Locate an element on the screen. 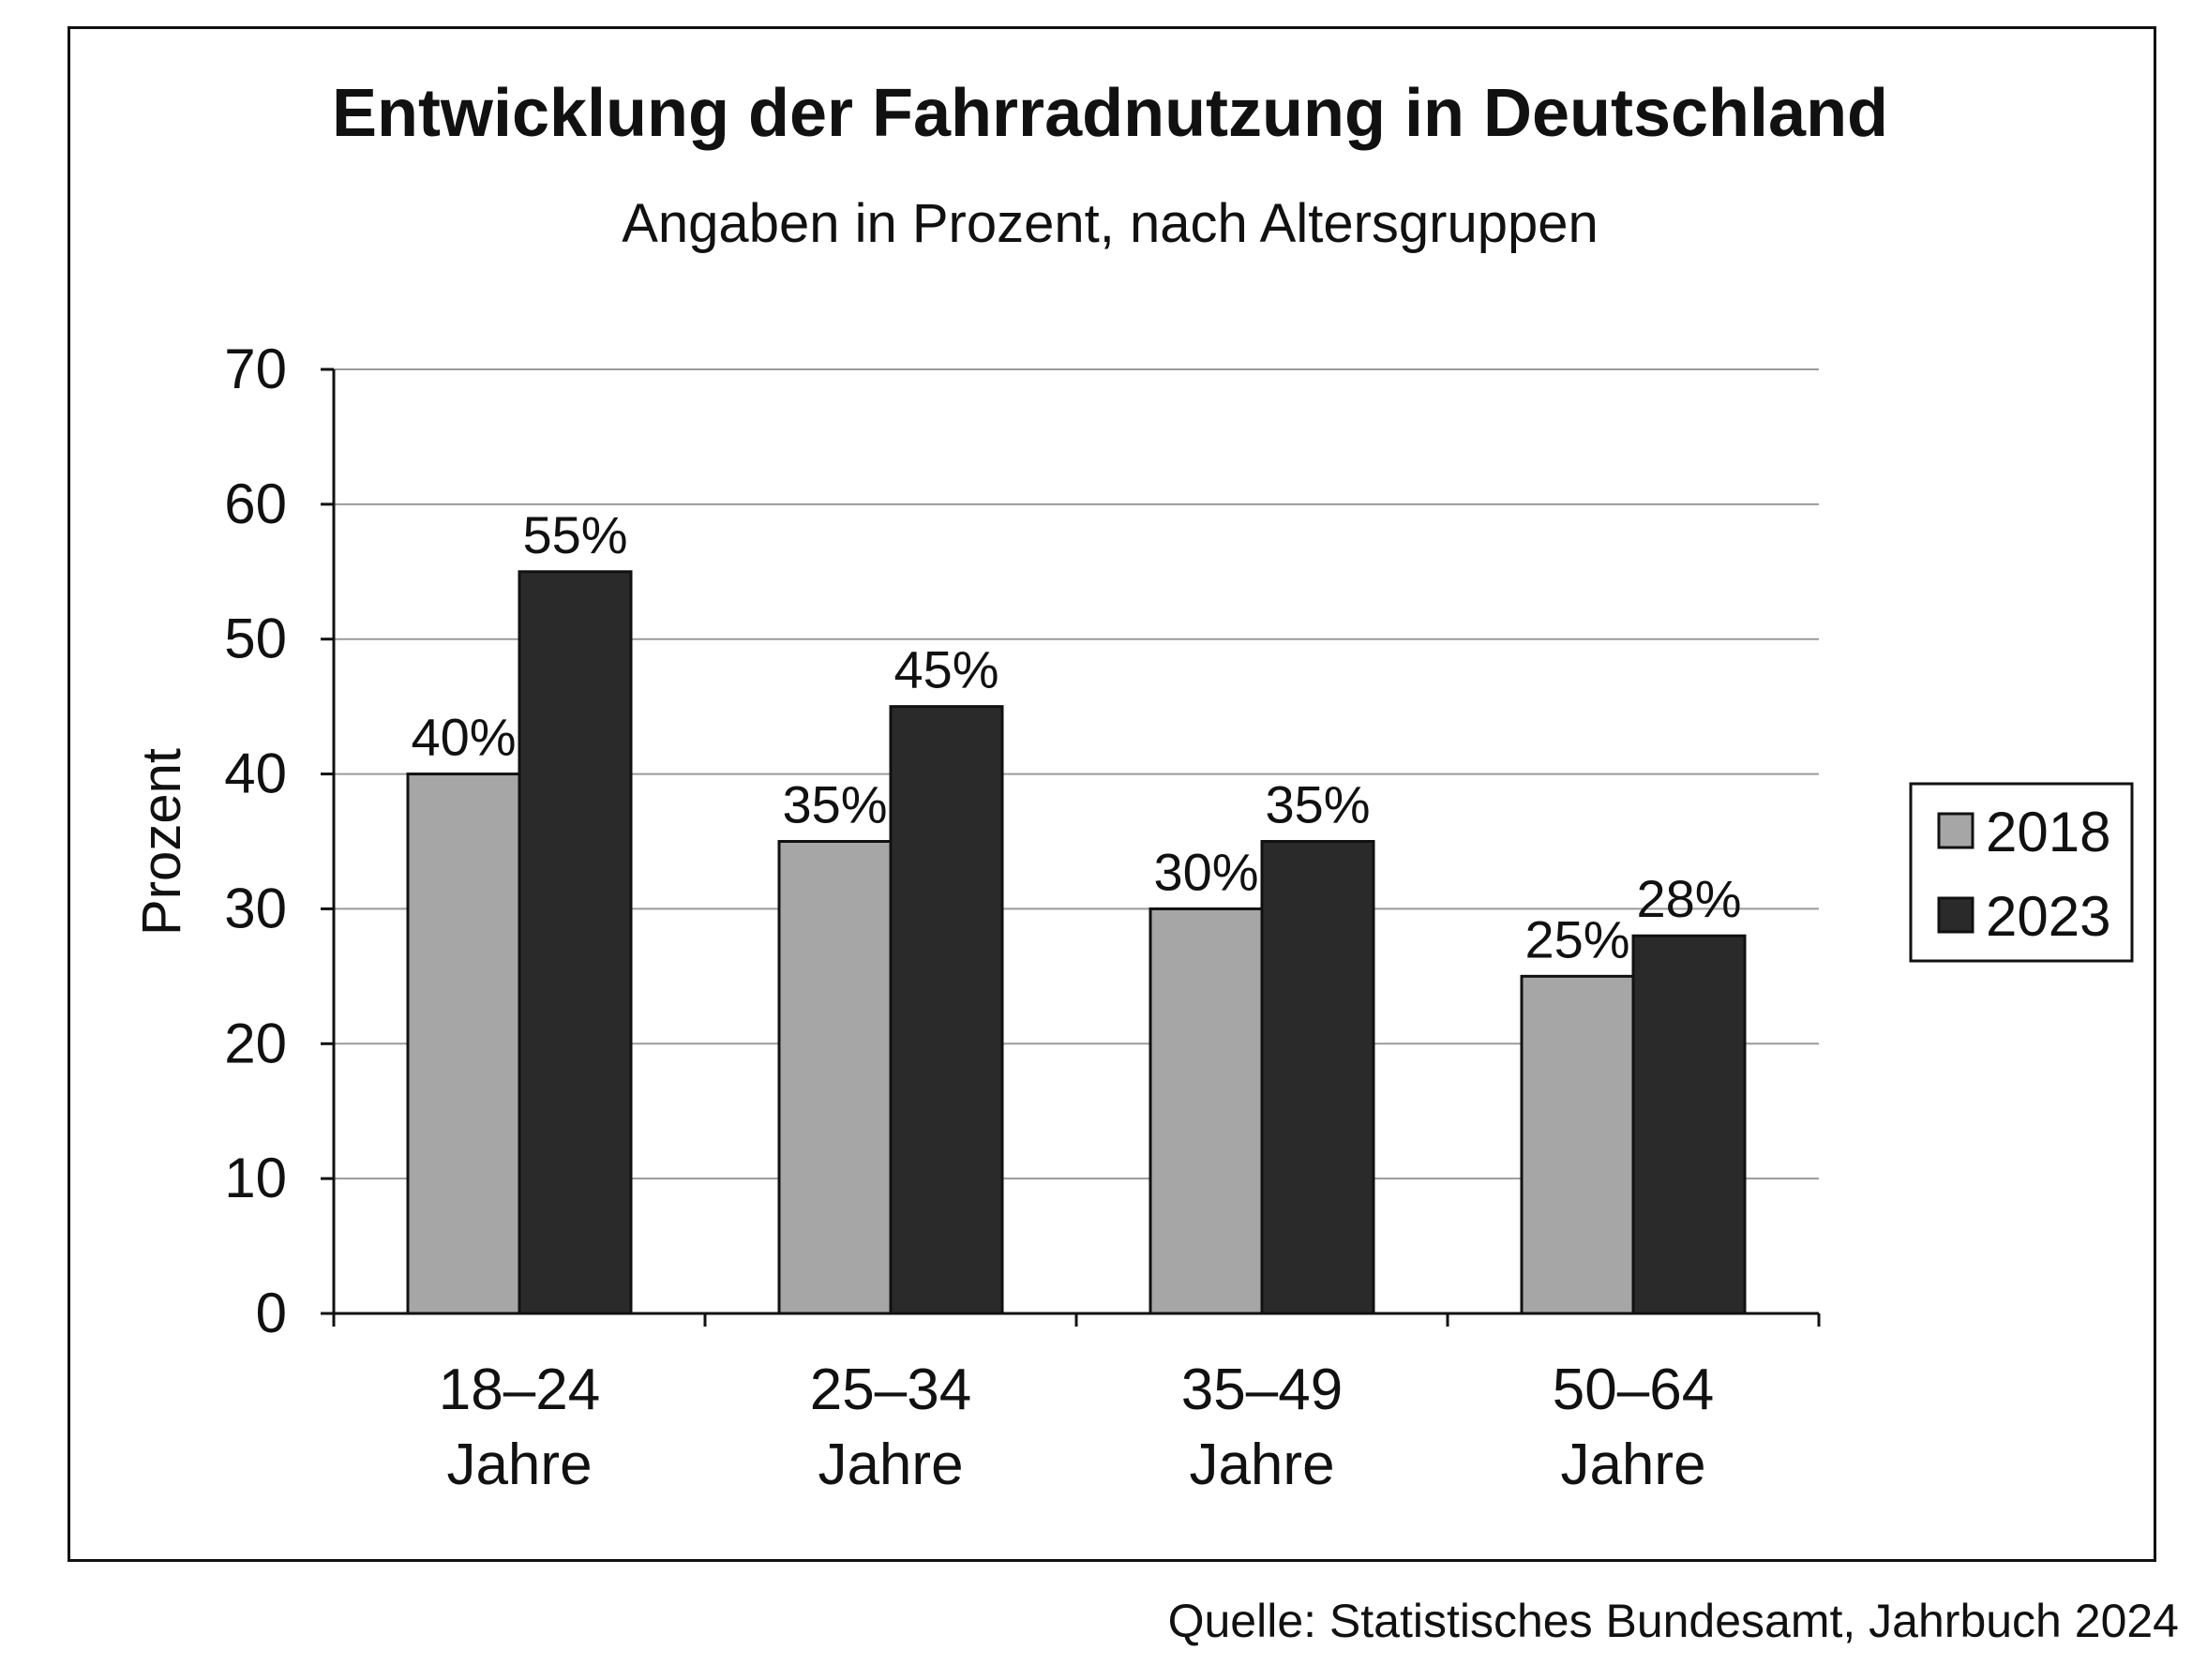  bar-value-label: 40% is located at coordinates (463, 737).